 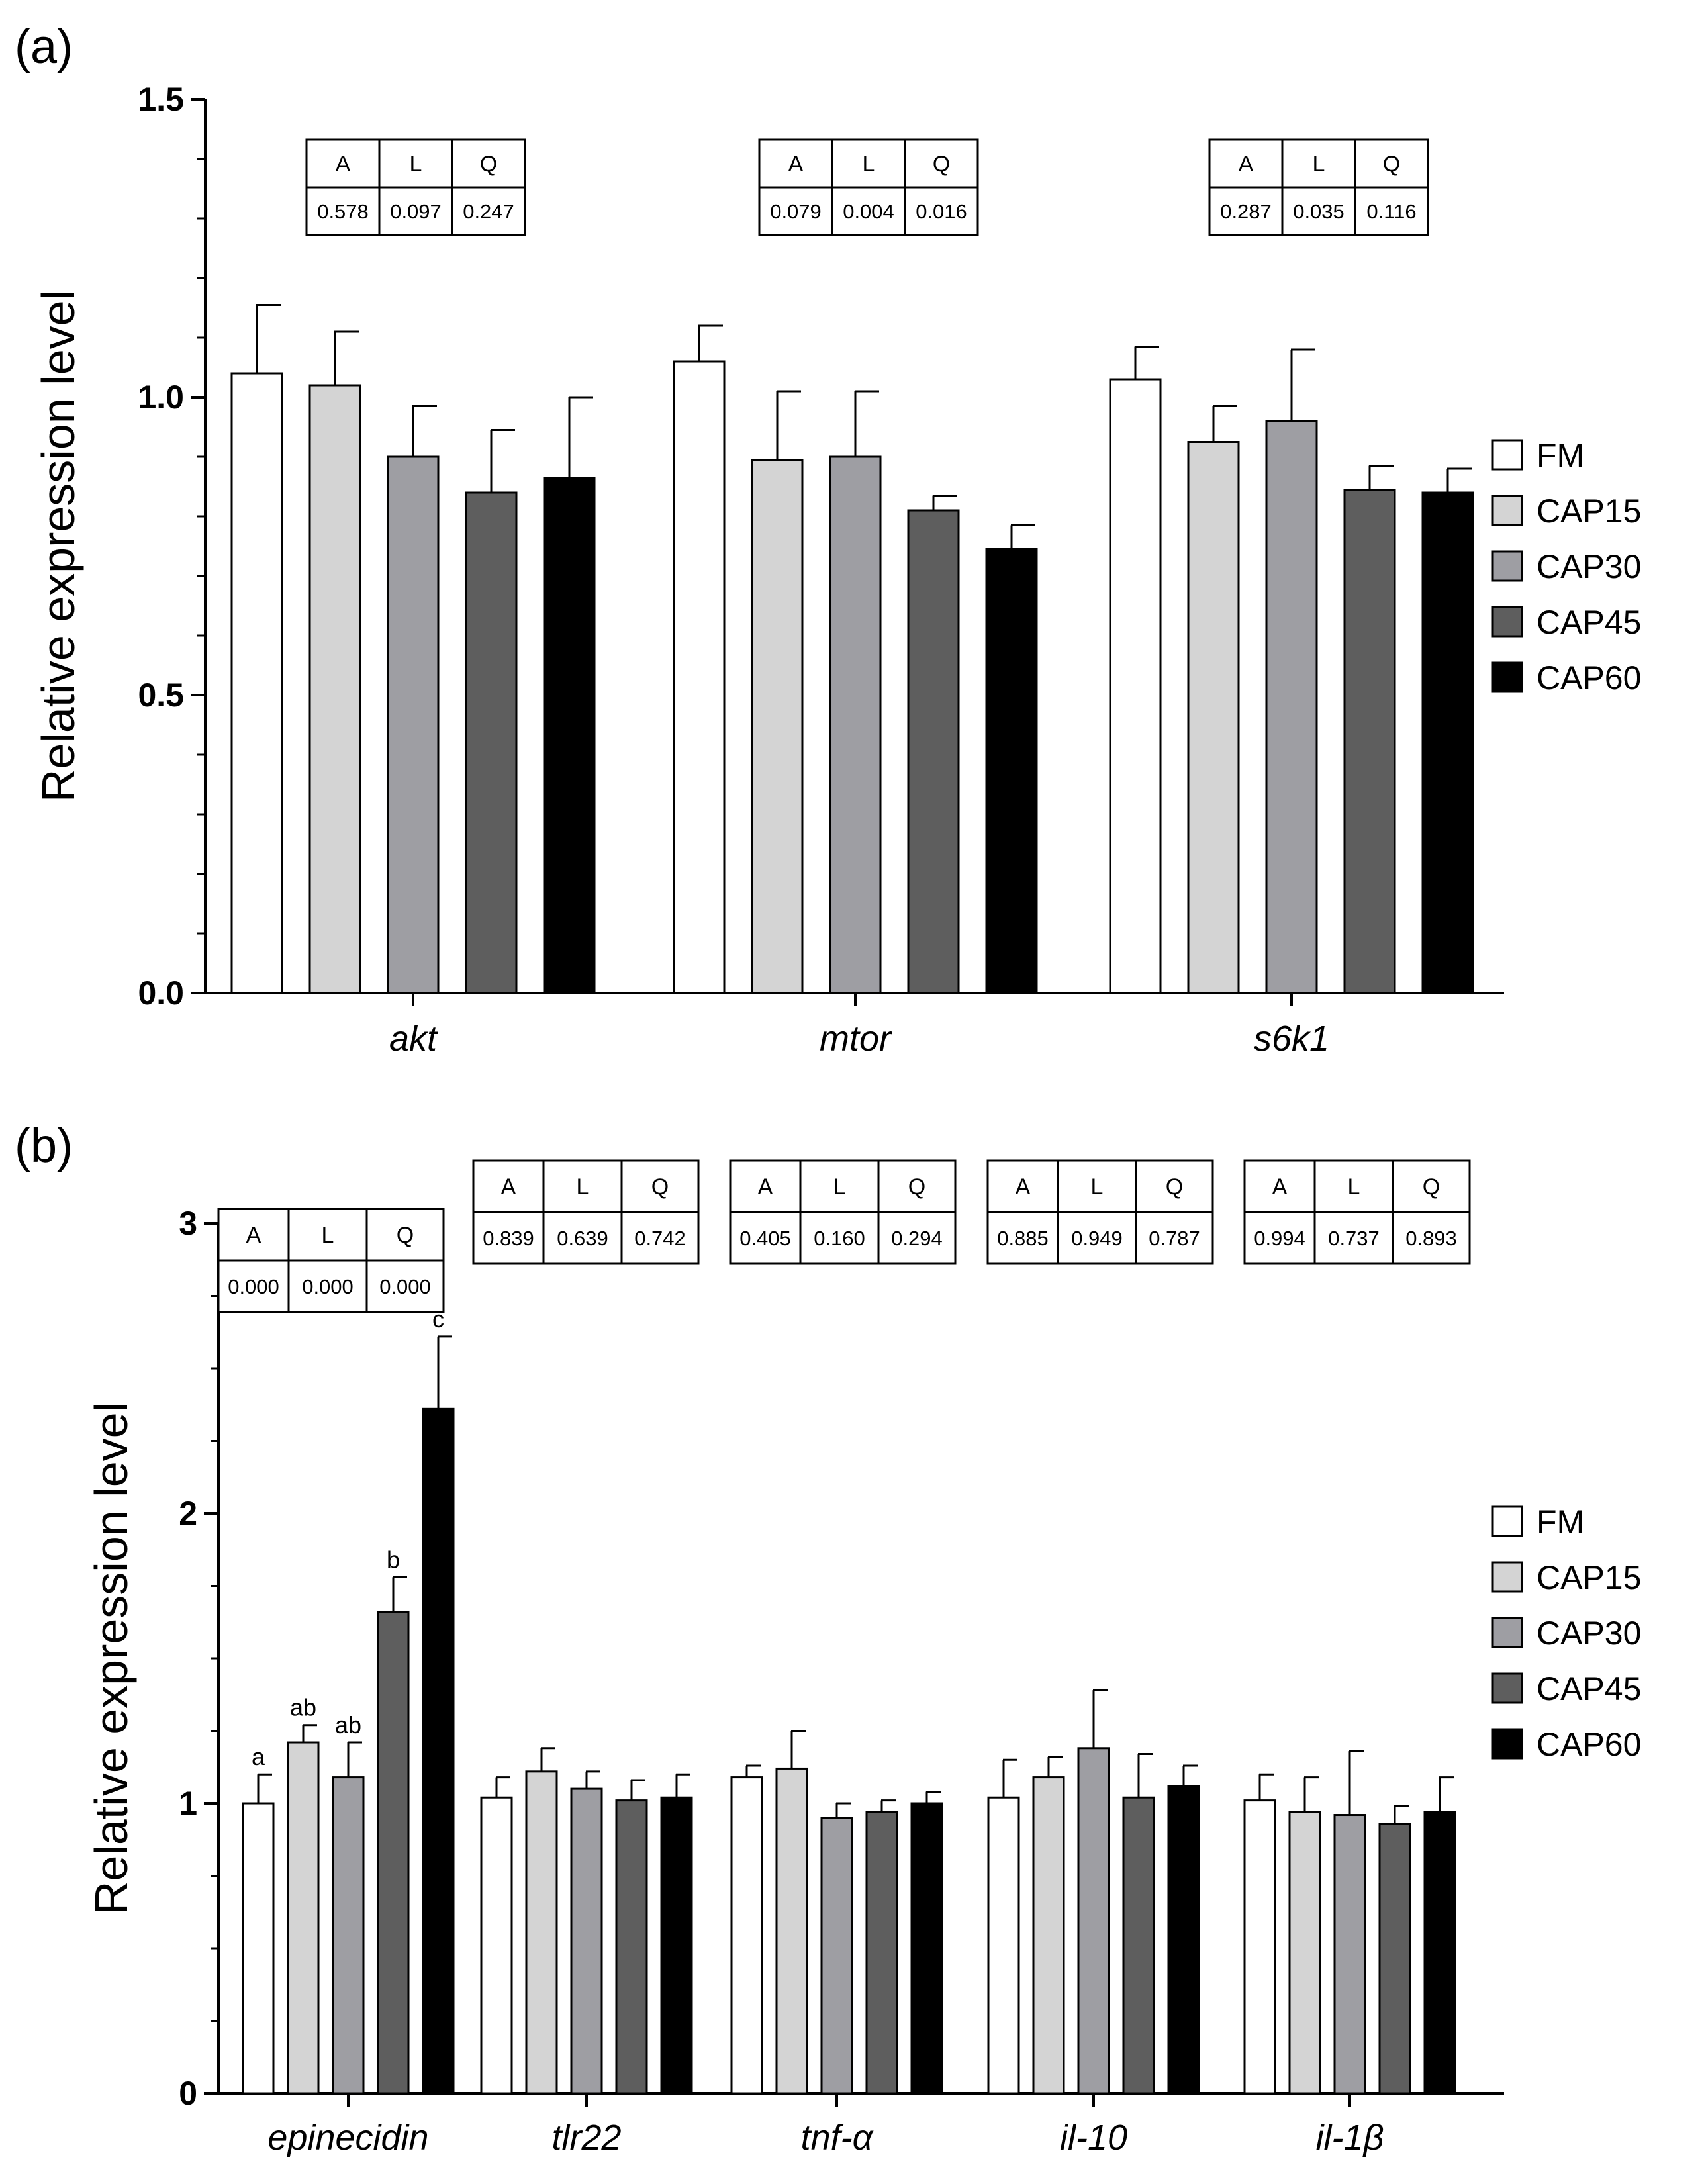 What do you see at coordinates (855, 724) in the screenshot?
I see `bar-mtor-CAP30` at bounding box center [855, 724].